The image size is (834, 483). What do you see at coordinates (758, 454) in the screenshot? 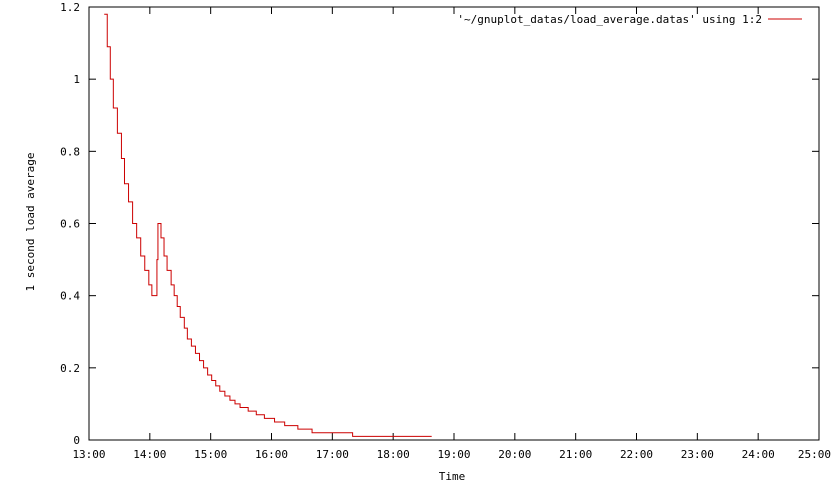
I see `x-tick-label: 24:00` at bounding box center [758, 454].